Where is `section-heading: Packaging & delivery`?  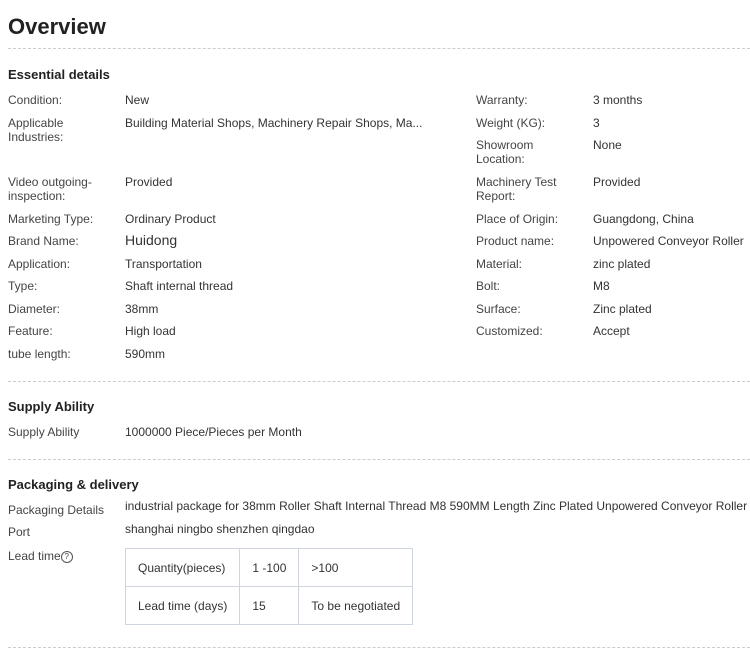
section-heading: Packaging & delivery is located at coordinates (73, 484).